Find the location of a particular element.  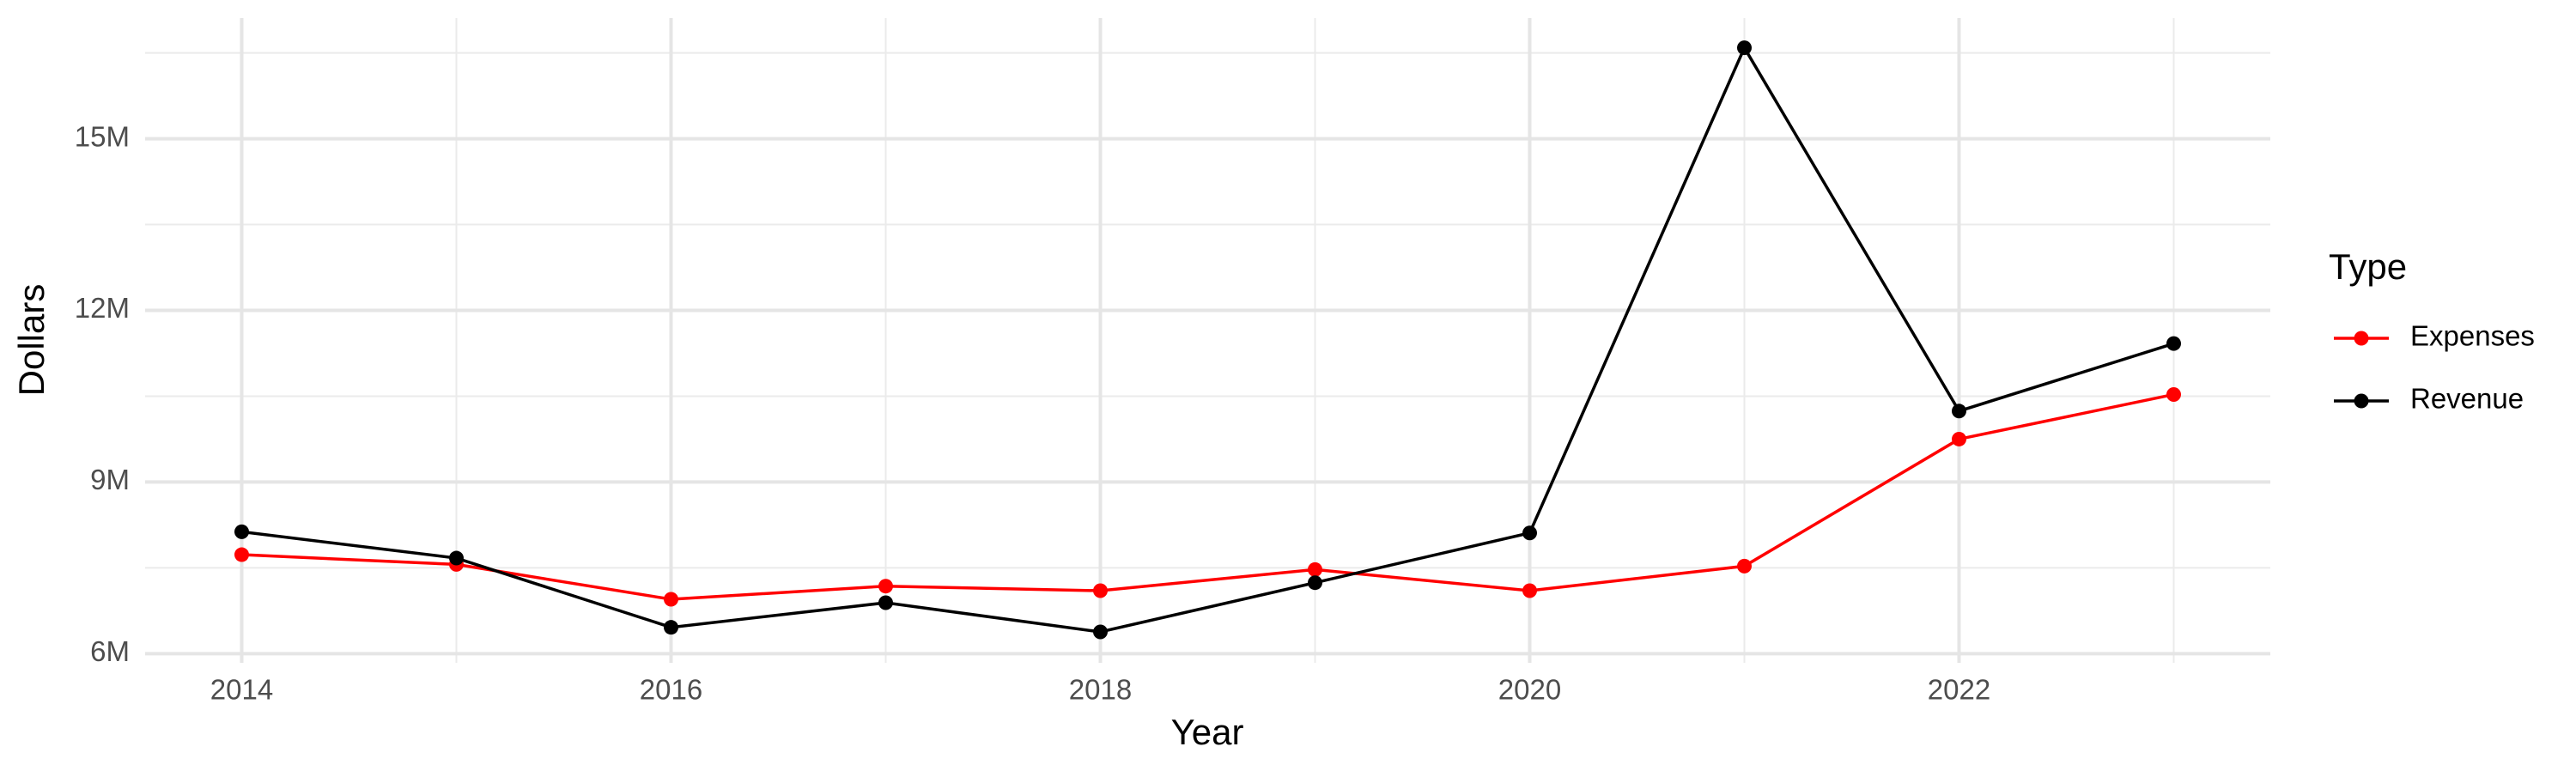

x-axis-title: Year is located at coordinates (1207, 732).